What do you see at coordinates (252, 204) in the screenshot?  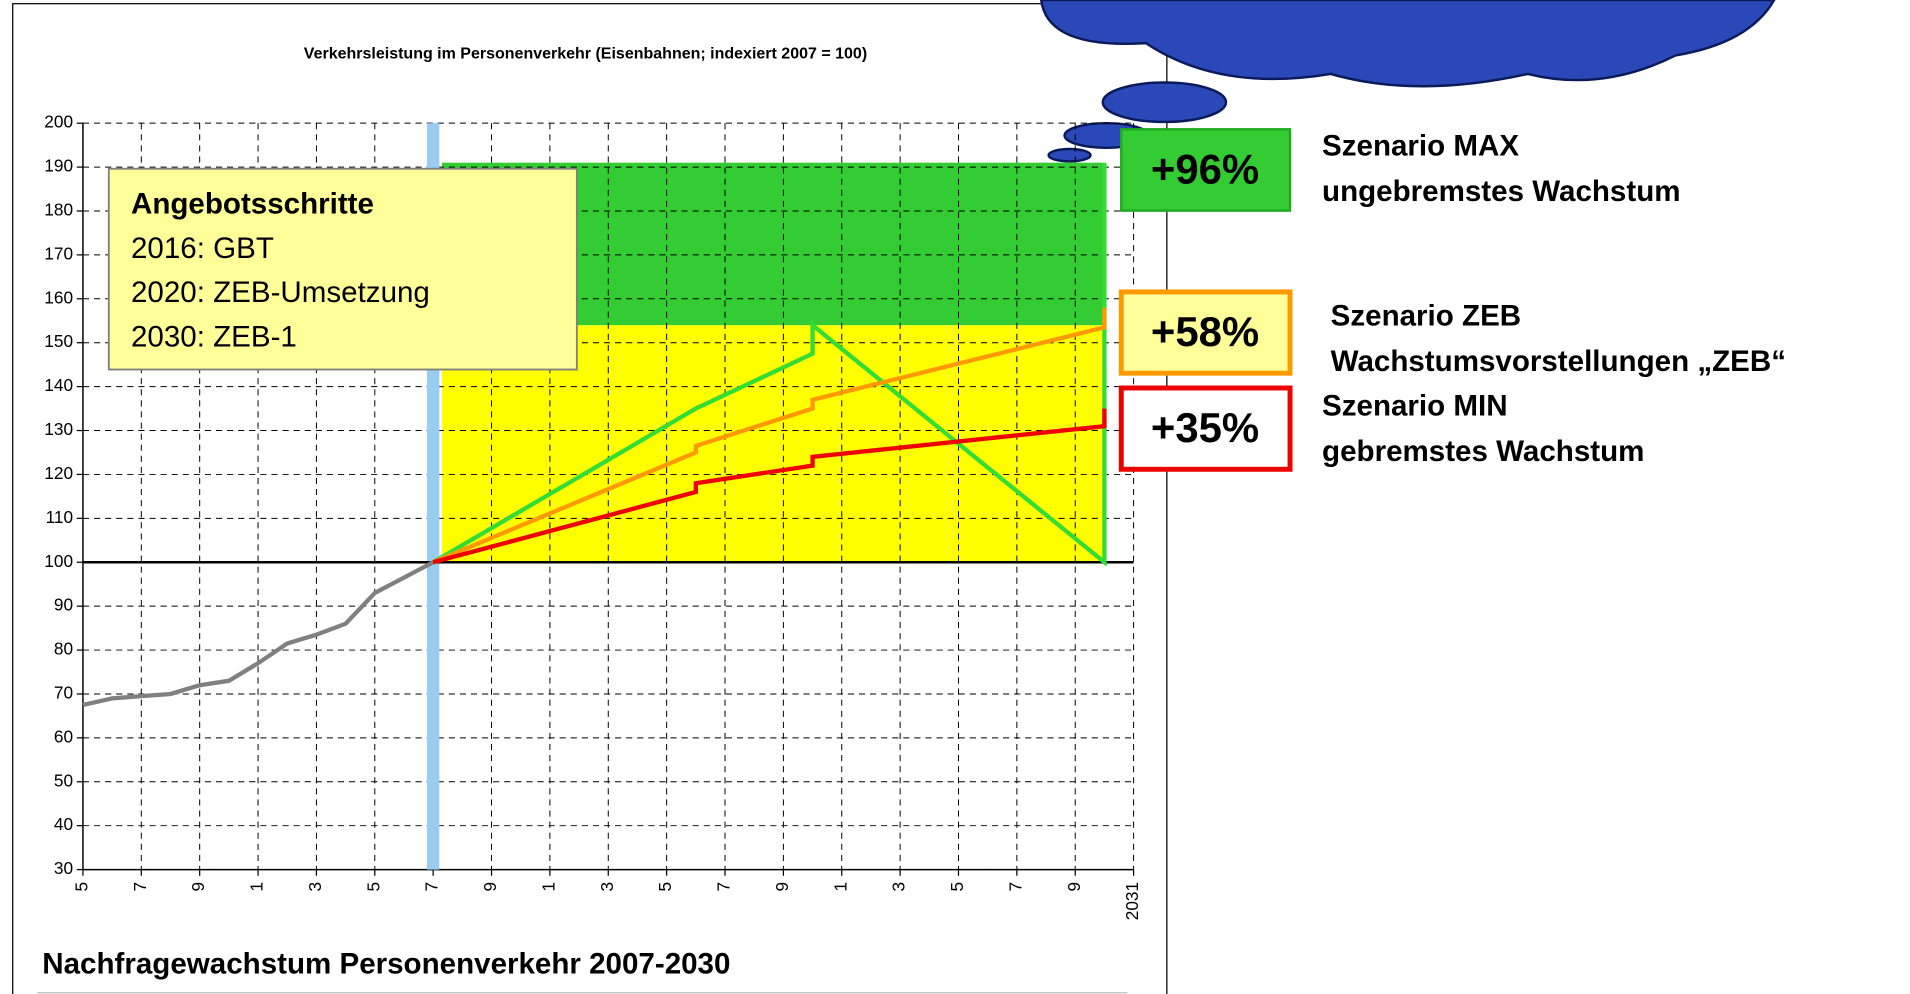 I see `info-title: Angebotsschritte` at bounding box center [252, 204].